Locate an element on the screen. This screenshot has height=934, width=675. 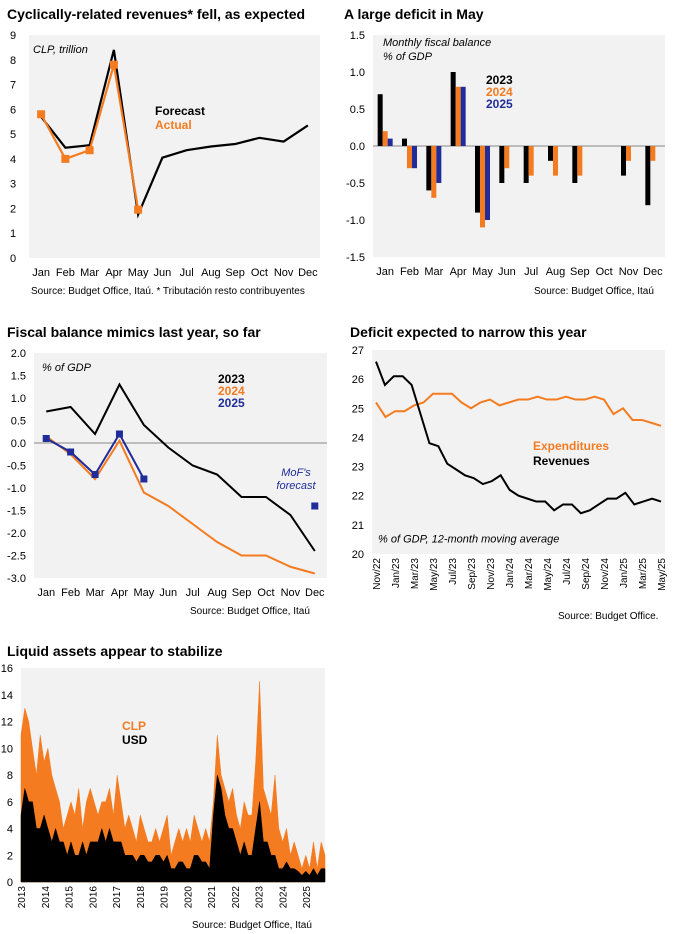
y-tick-label: 25 is located at coordinates (358, 409).